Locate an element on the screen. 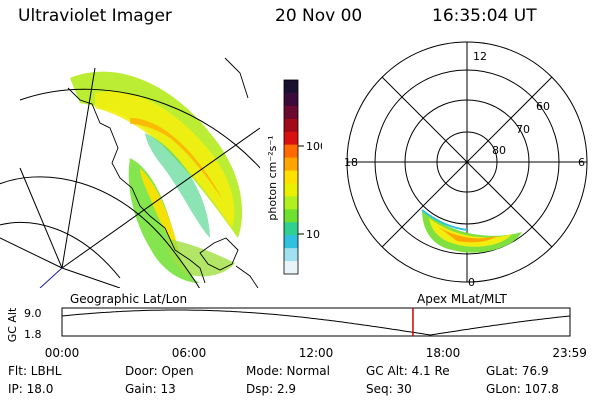  polar-lat-60: 60 is located at coordinates (543, 106).